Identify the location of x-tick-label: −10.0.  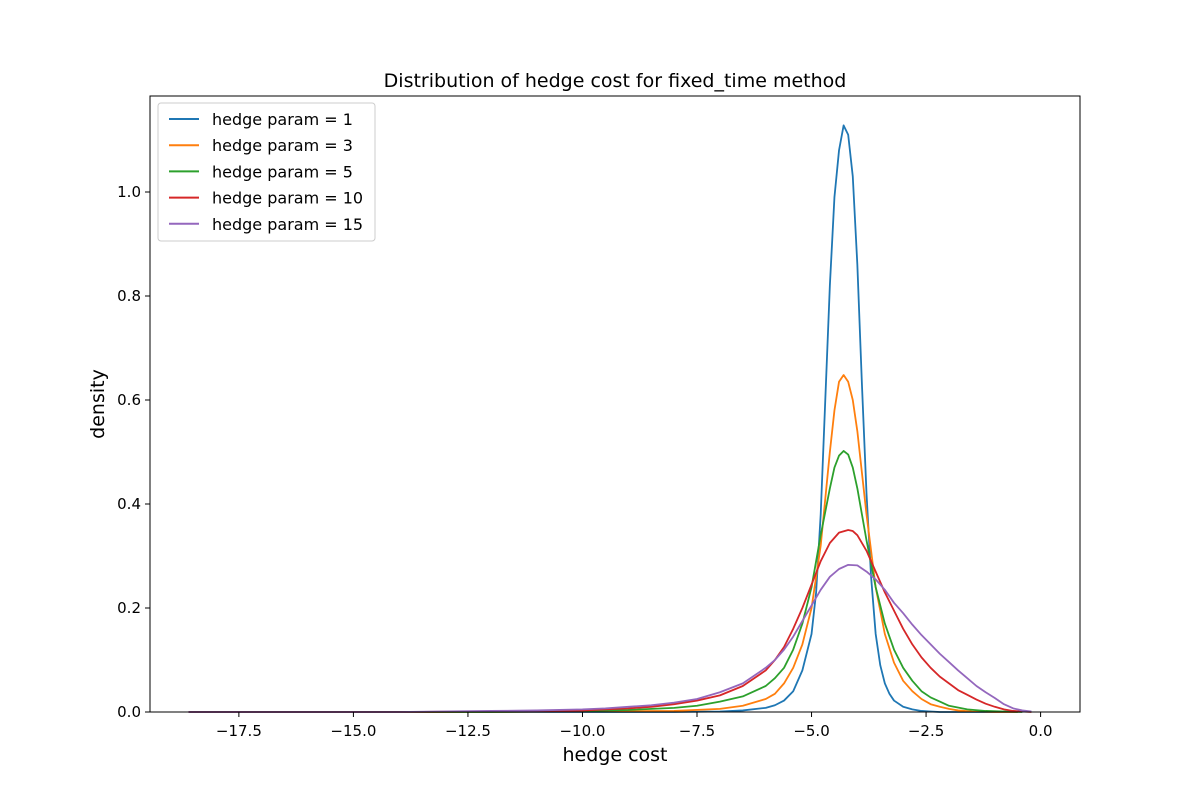
(582, 731).